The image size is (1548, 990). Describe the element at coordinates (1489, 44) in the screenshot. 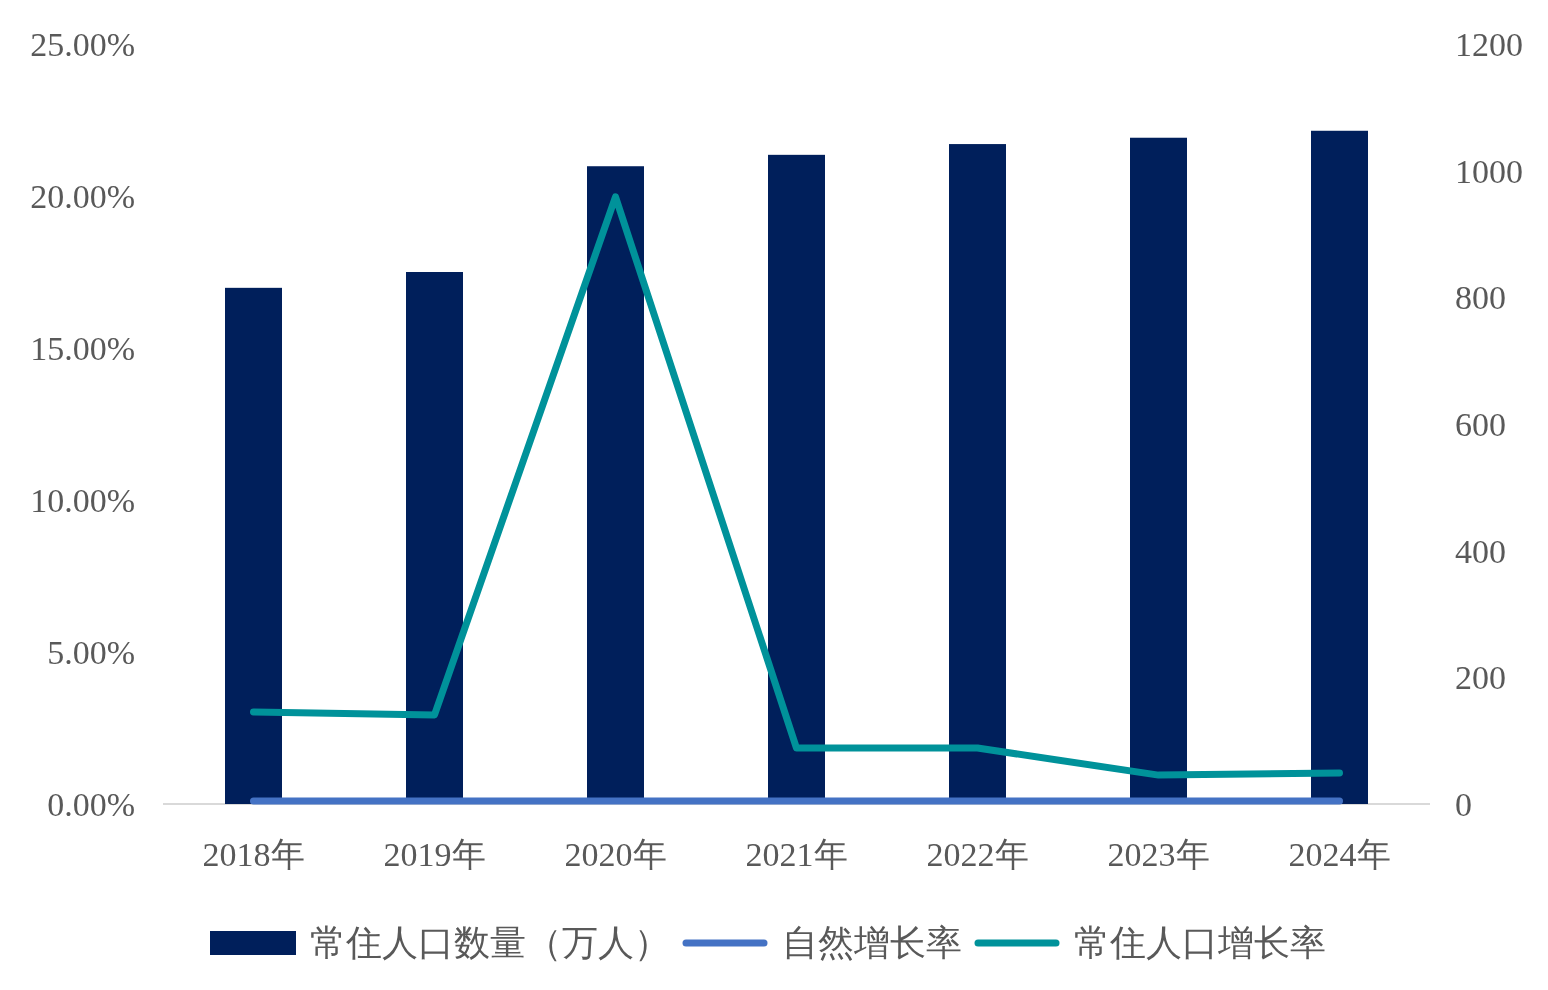

I see `y2-tick-label: 1200` at that location.